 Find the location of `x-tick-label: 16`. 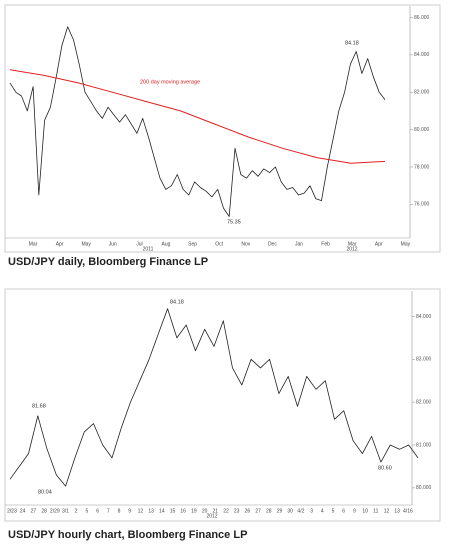

x-tick-label: 16 is located at coordinates (183, 511).